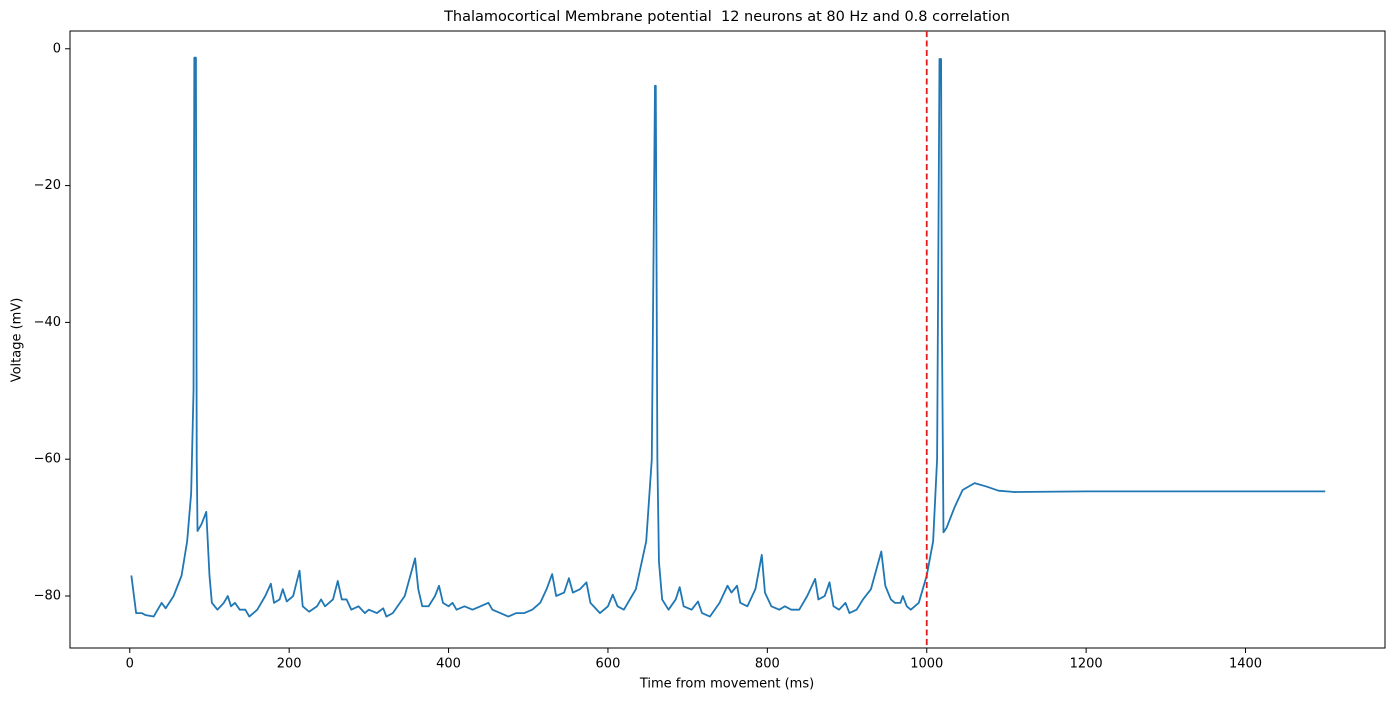  Describe the element at coordinates (47, 322) in the screenshot. I see `y-tick-label: −40` at that location.